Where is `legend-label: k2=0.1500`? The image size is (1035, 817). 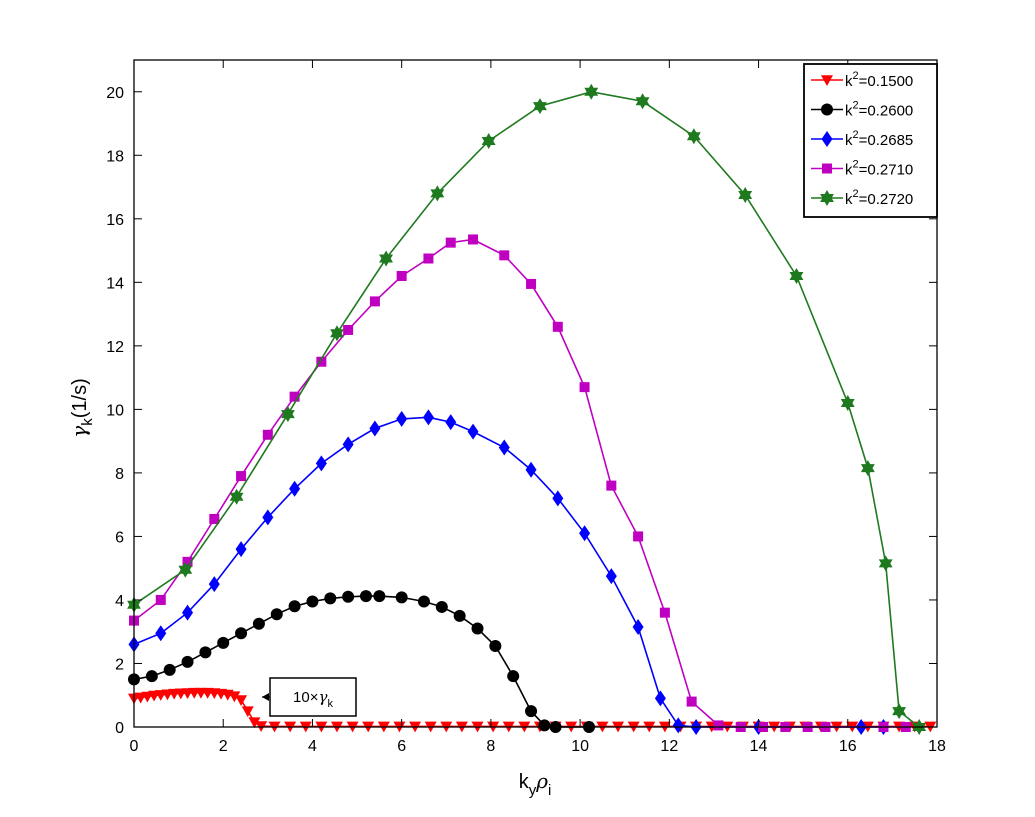 legend-label: k2=0.1500 is located at coordinates (879, 80).